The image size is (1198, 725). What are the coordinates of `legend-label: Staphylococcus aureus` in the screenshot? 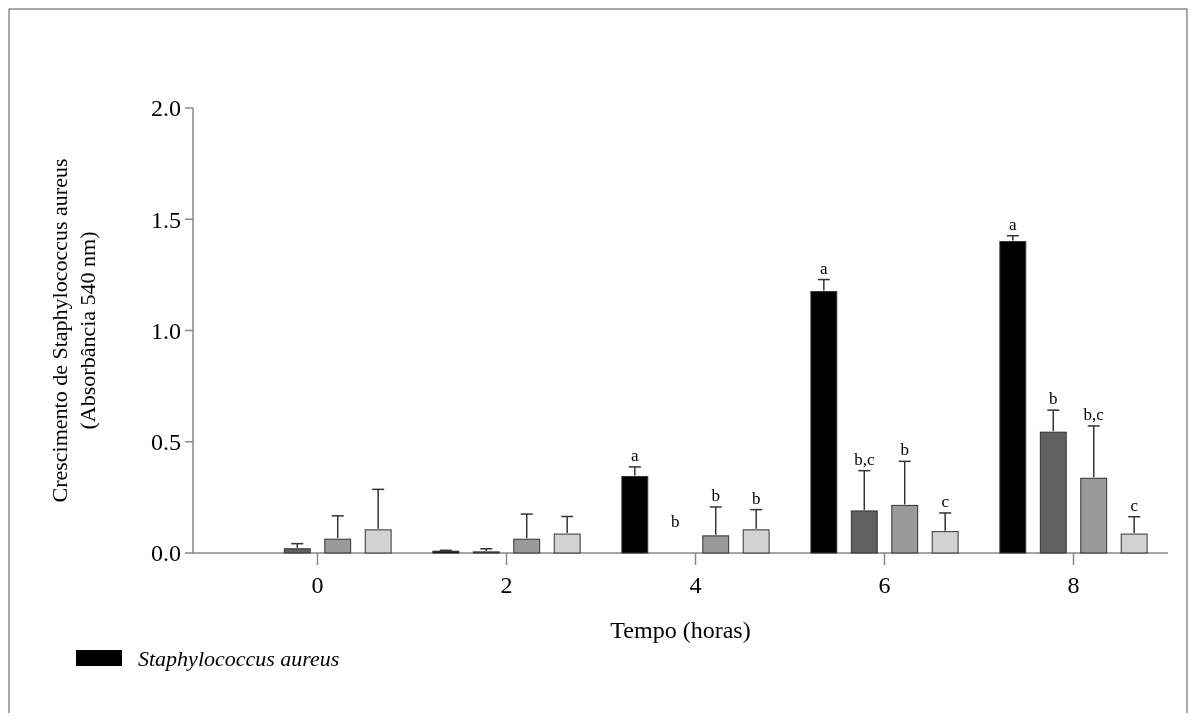 It's located at (239, 658).